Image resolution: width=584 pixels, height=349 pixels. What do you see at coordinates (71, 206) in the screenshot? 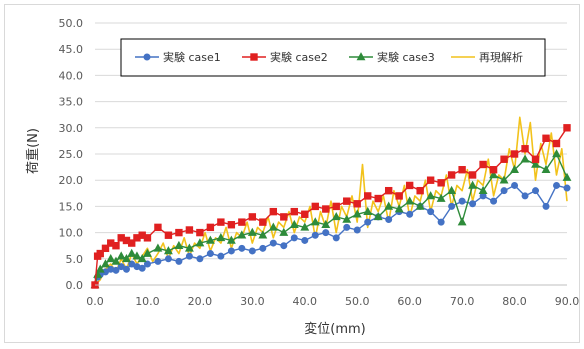
I see `y-tick-label: 15.0` at bounding box center [71, 206].